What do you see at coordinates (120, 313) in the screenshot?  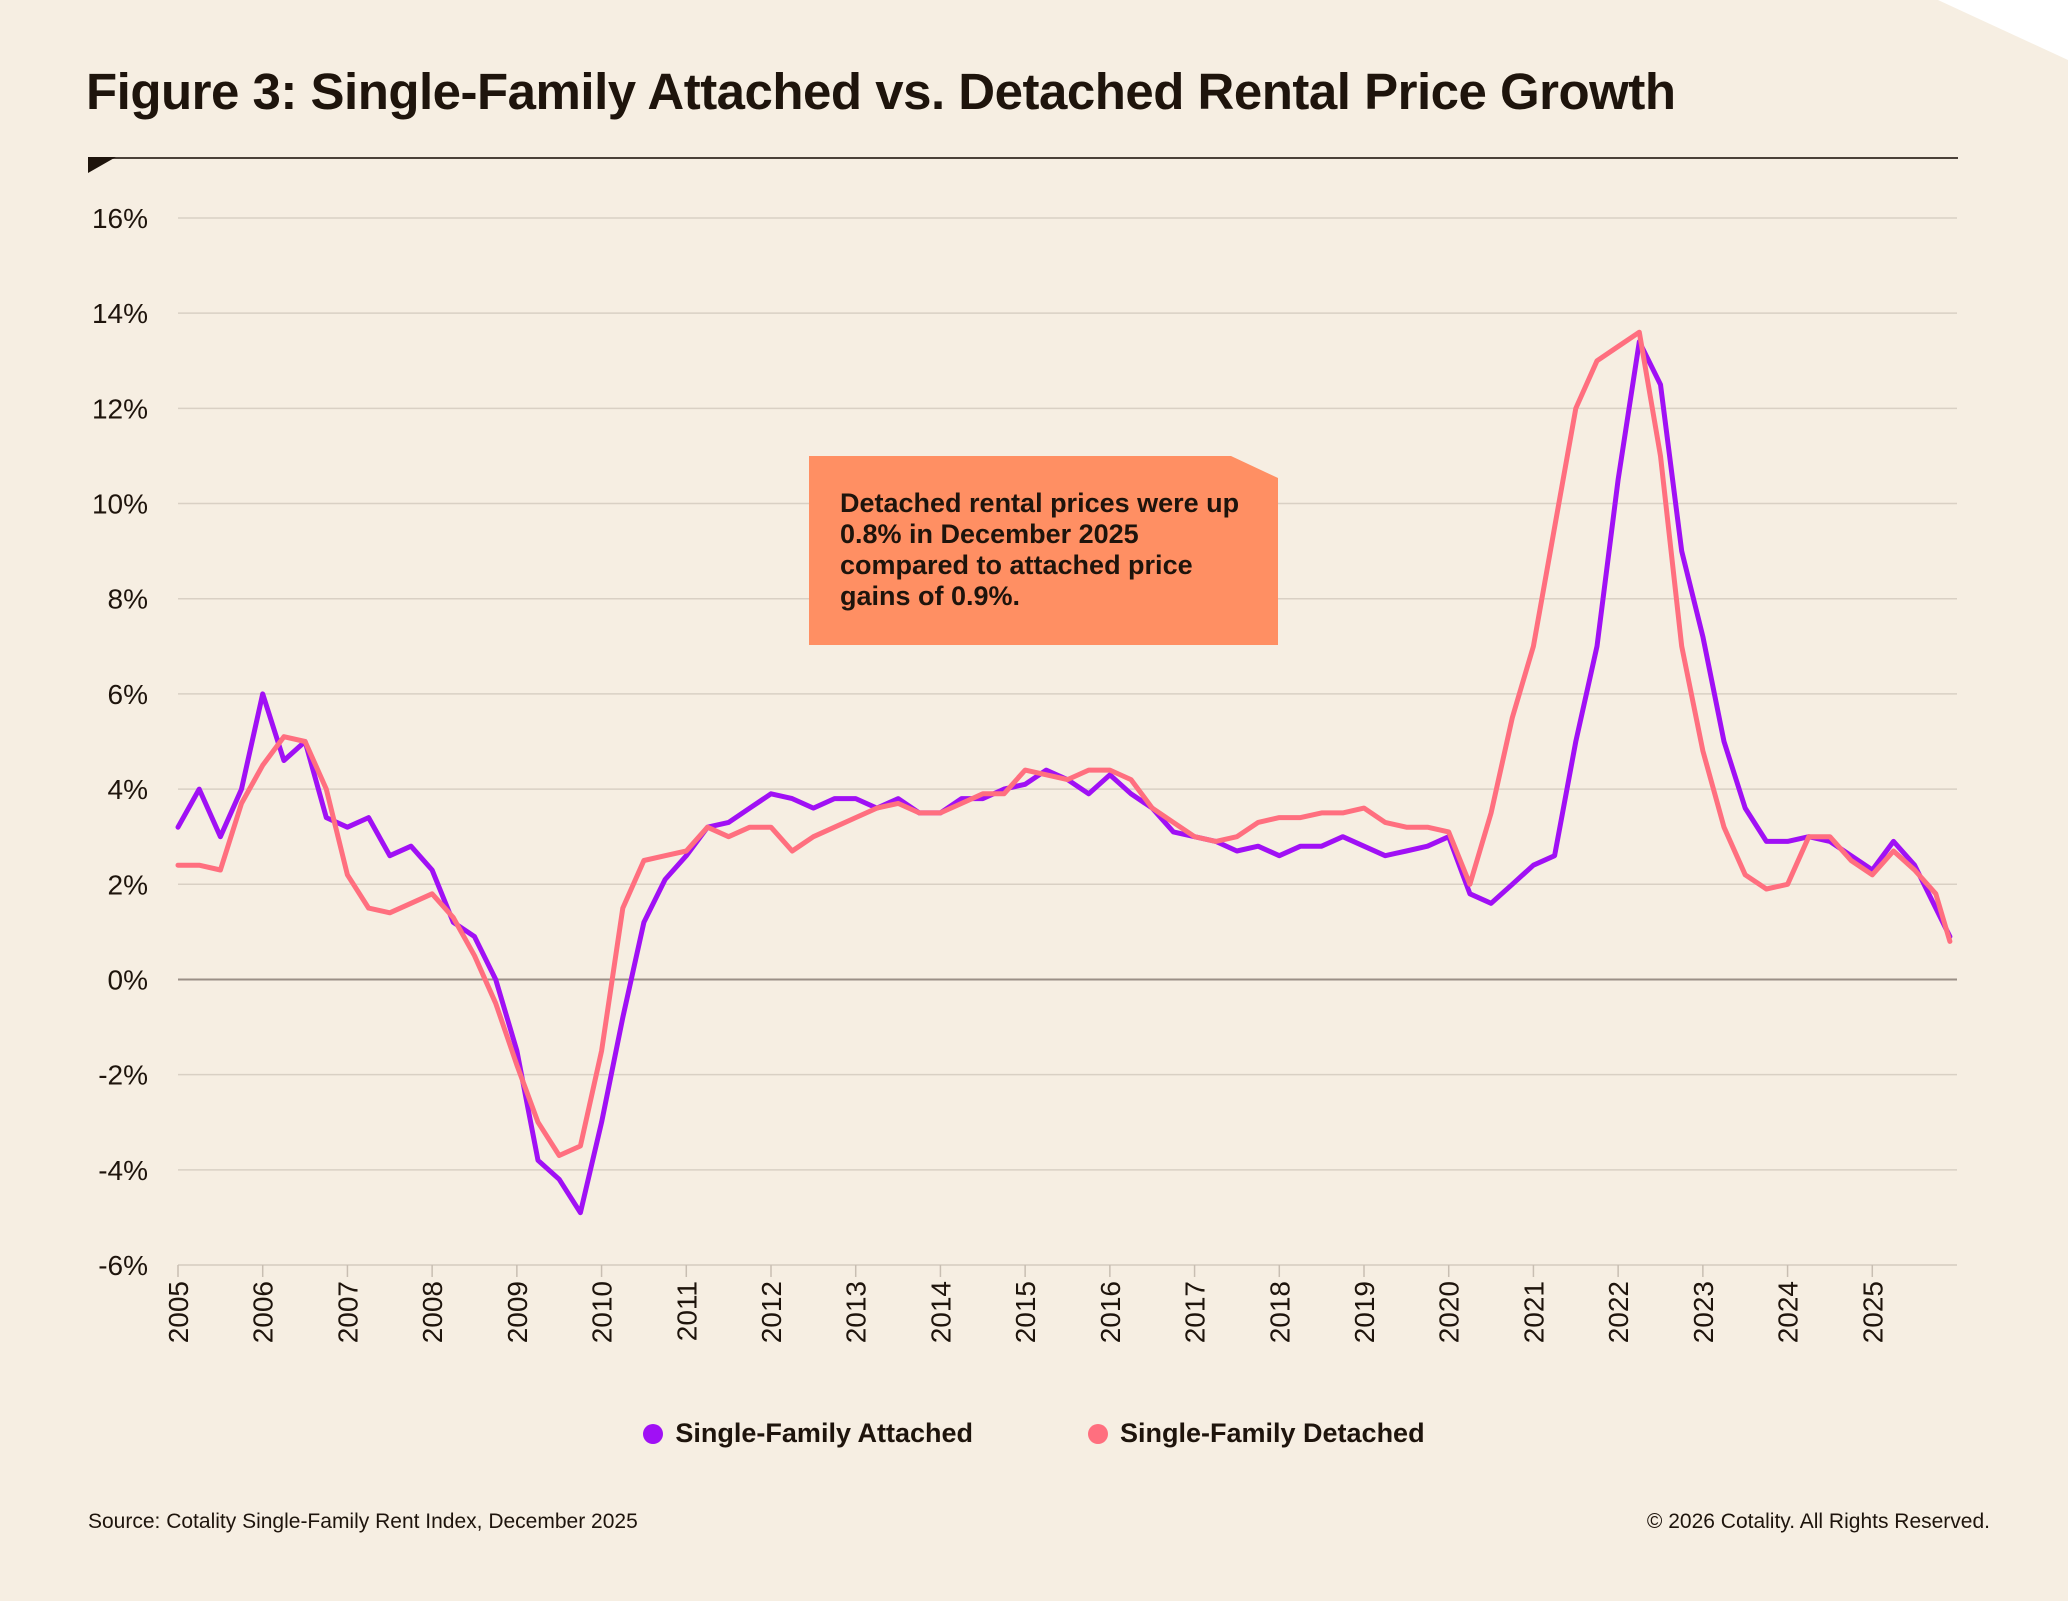 I see `y-tick-label: 14%` at bounding box center [120, 313].